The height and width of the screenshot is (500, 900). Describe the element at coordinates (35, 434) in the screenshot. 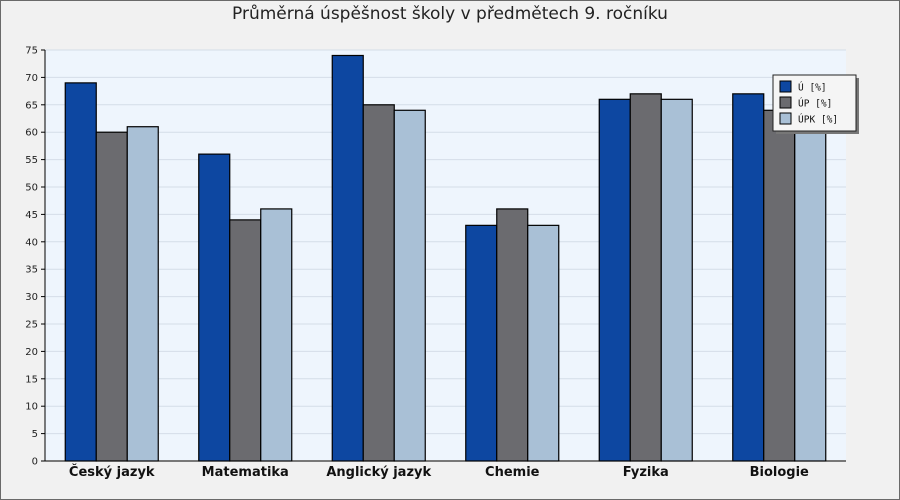

I see `y-tick-label: 5` at that location.